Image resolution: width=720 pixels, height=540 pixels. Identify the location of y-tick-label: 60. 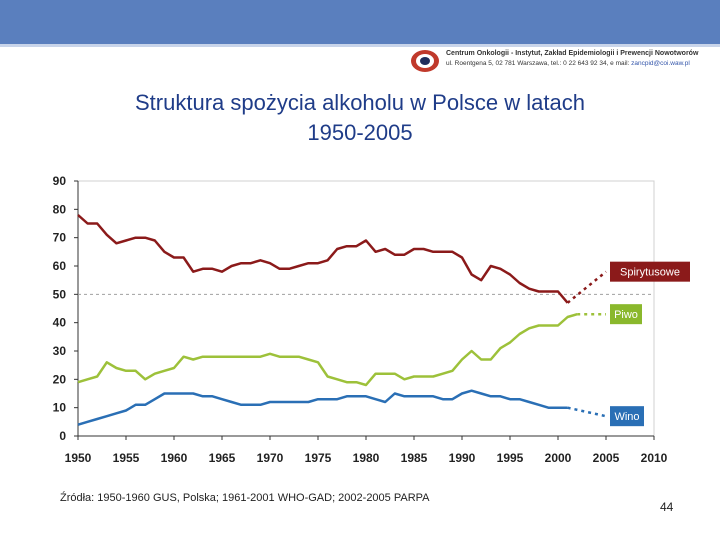
(60, 266).